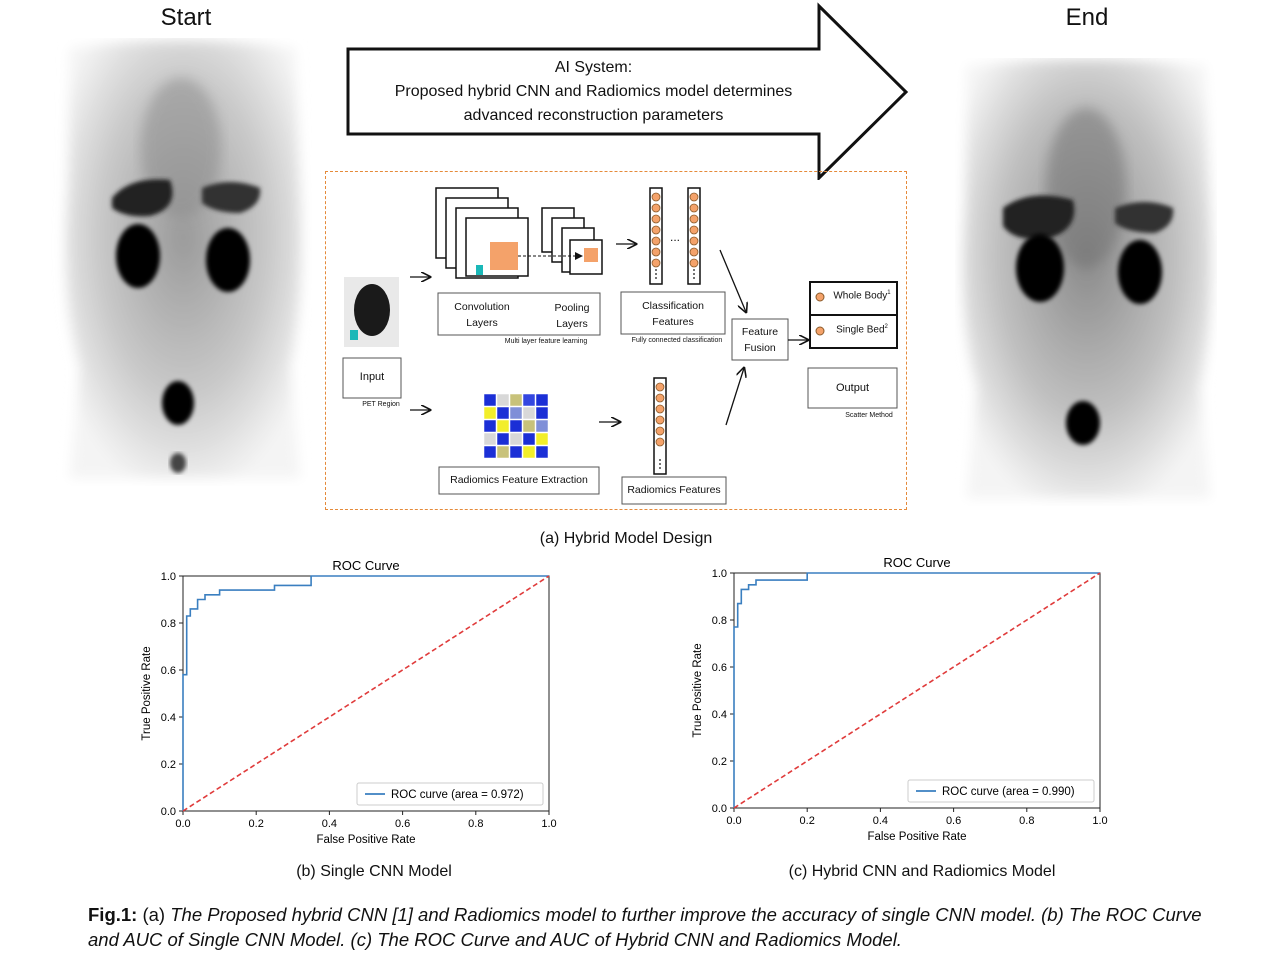  I want to click on input-box, so click(372, 378).